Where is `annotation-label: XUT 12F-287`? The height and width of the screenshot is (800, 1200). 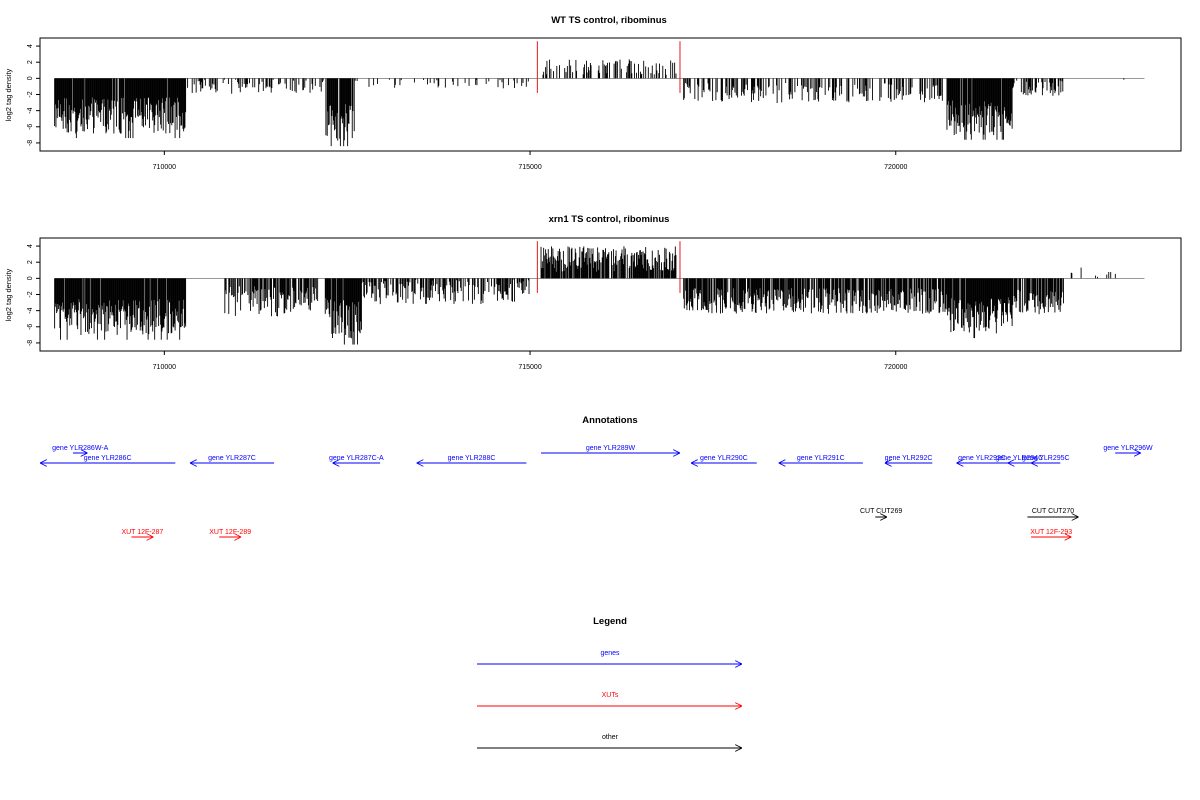
annotation-label: XUT 12F-287 is located at coordinates (142, 532).